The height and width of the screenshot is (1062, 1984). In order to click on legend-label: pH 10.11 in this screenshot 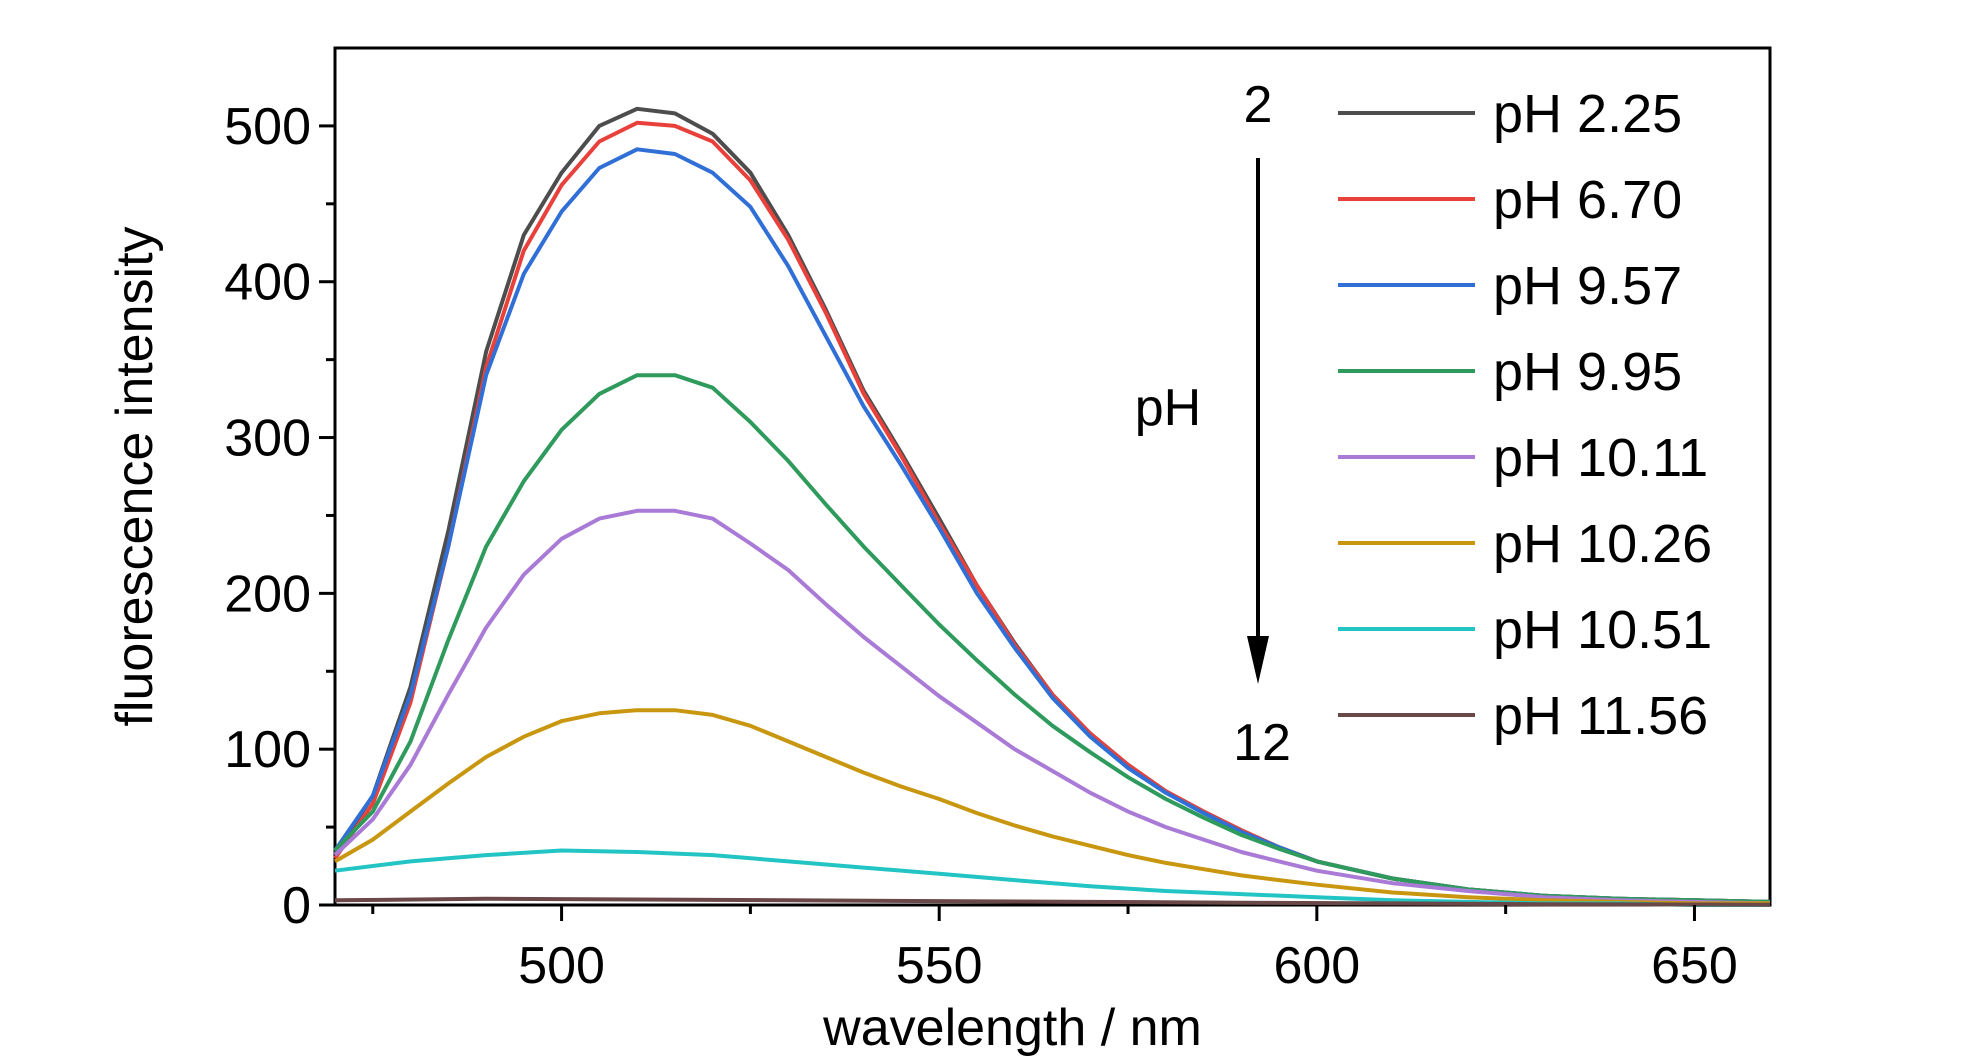, I will do `click(1600, 458)`.